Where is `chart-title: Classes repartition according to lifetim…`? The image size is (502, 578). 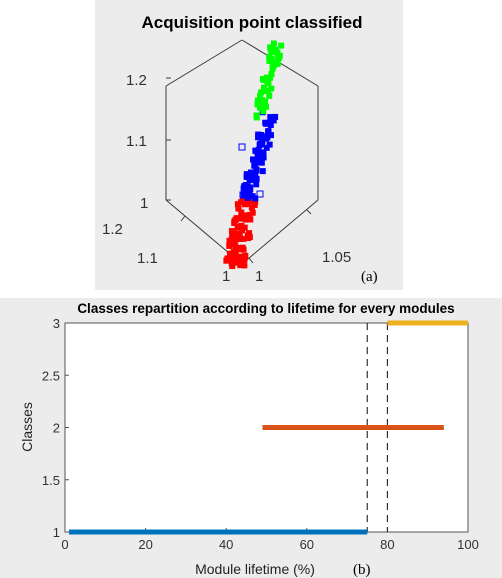 chart-title: Classes repartition according to lifetim… is located at coordinates (265, 308).